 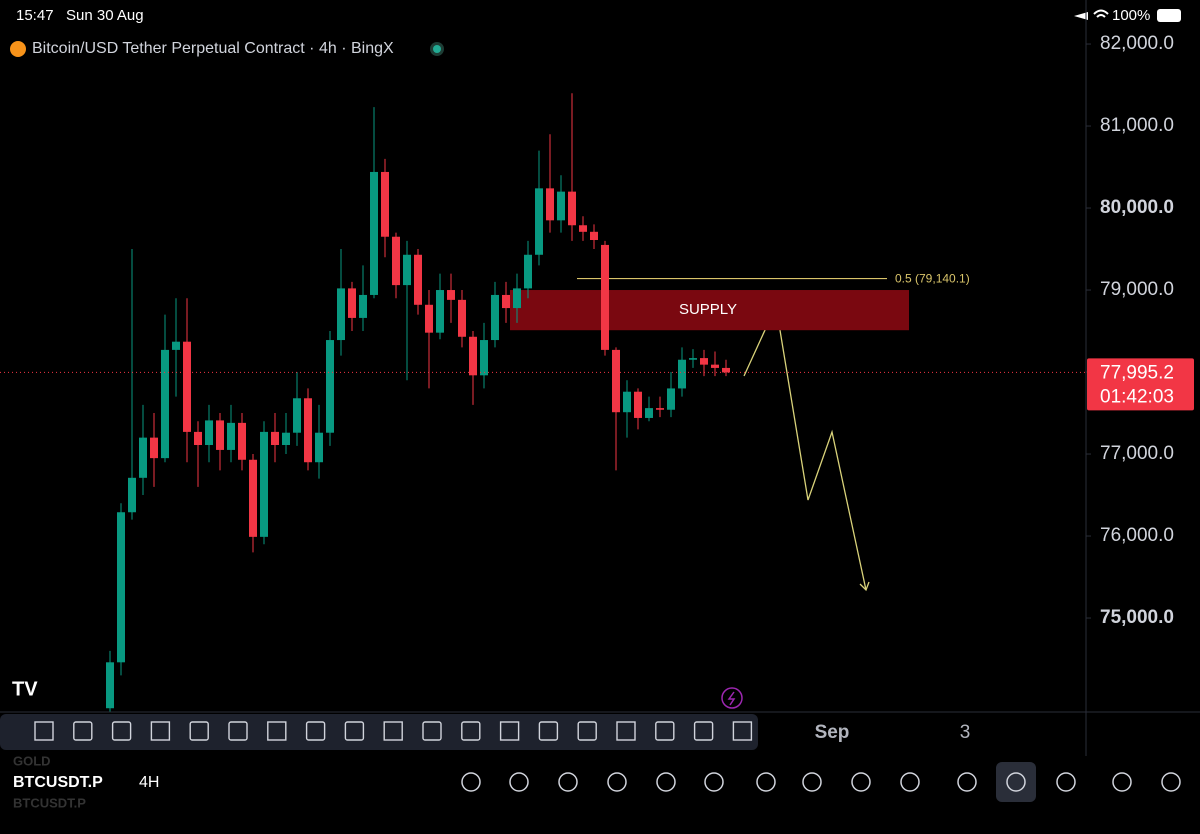 What do you see at coordinates (32, 760) in the screenshot?
I see `watchlist-item: GOLD` at bounding box center [32, 760].